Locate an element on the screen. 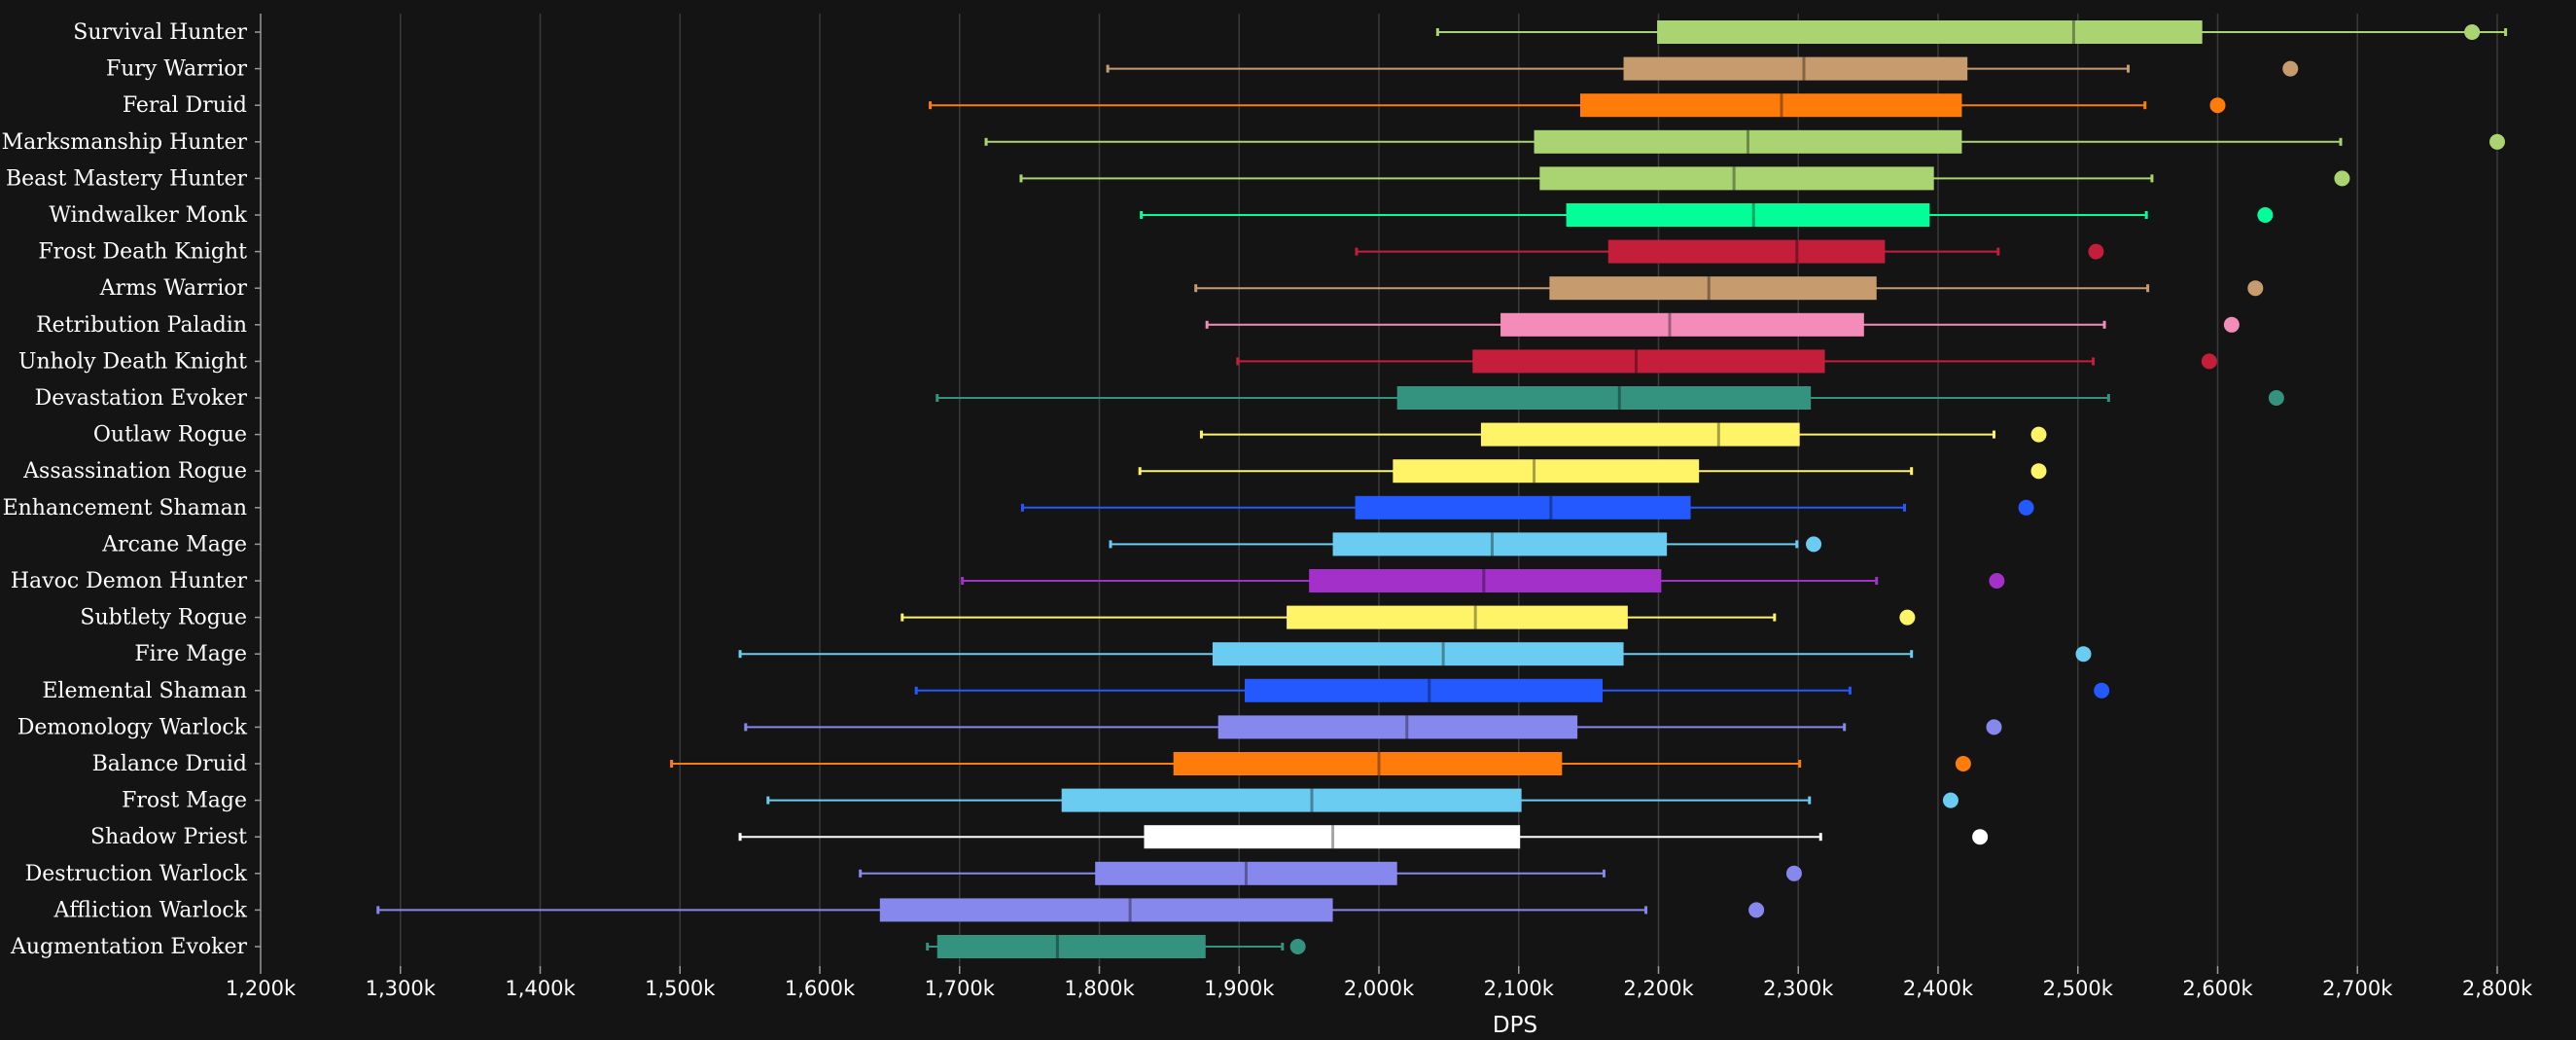  x-tick-label: 2,600k is located at coordinates (2218, 988).